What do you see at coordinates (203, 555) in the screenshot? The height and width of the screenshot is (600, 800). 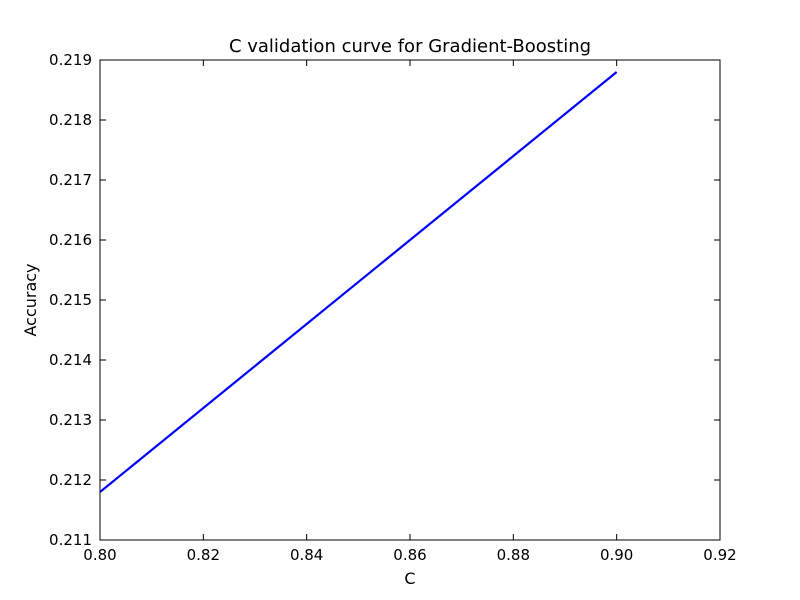 I see `x-tick-label: 0.82` at bounding box center [203, 555].